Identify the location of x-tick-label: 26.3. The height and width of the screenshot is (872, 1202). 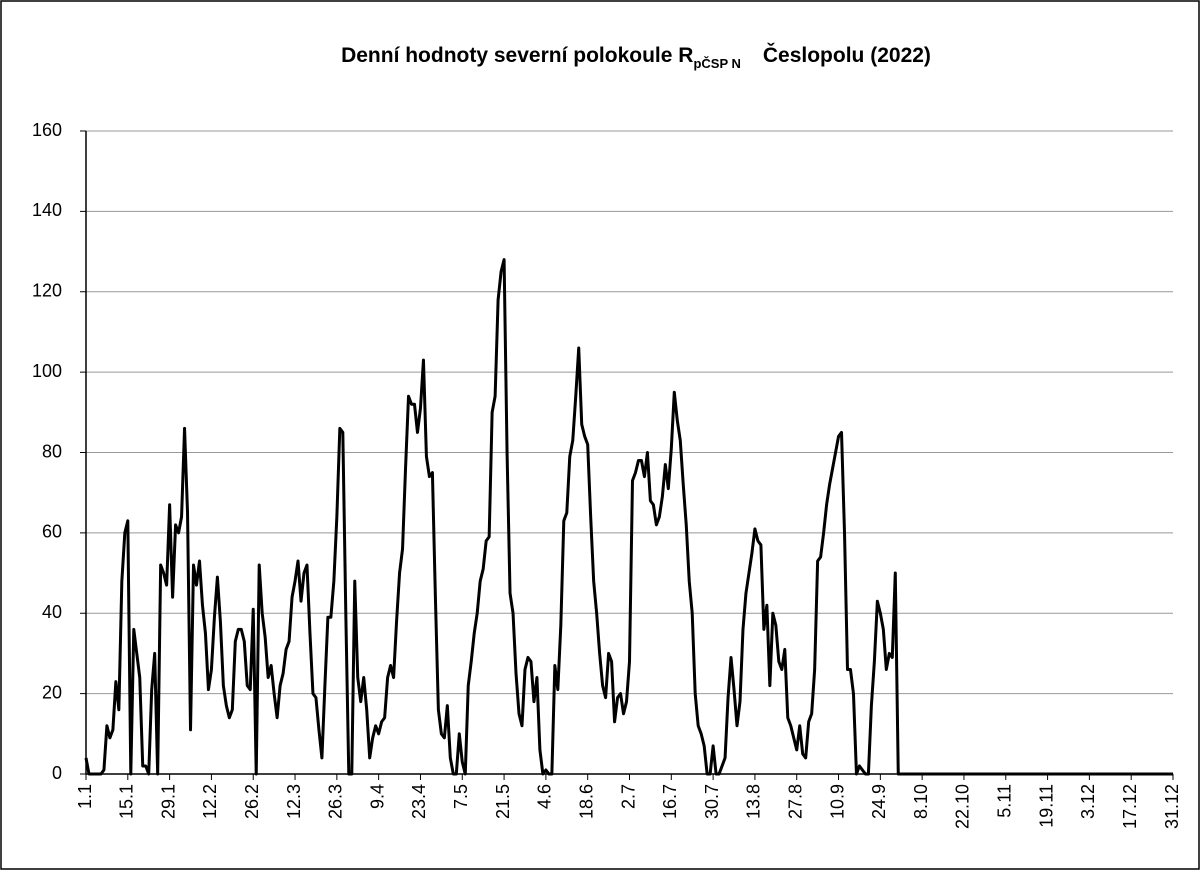
(336, 801).